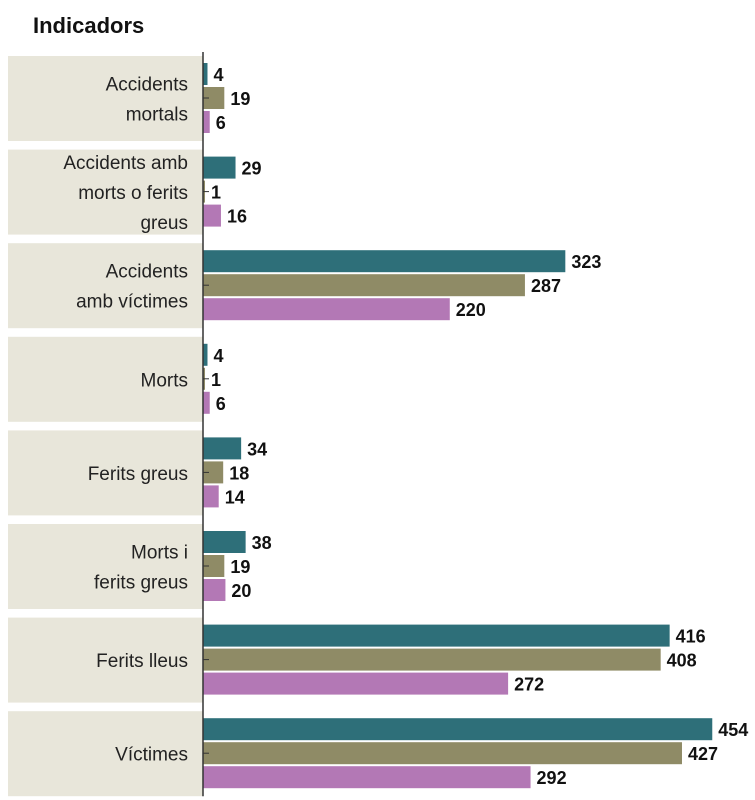  Describe the element at coordinates (132, 302) in the screenshot. I see `category-label: amb víctimes` at that location.